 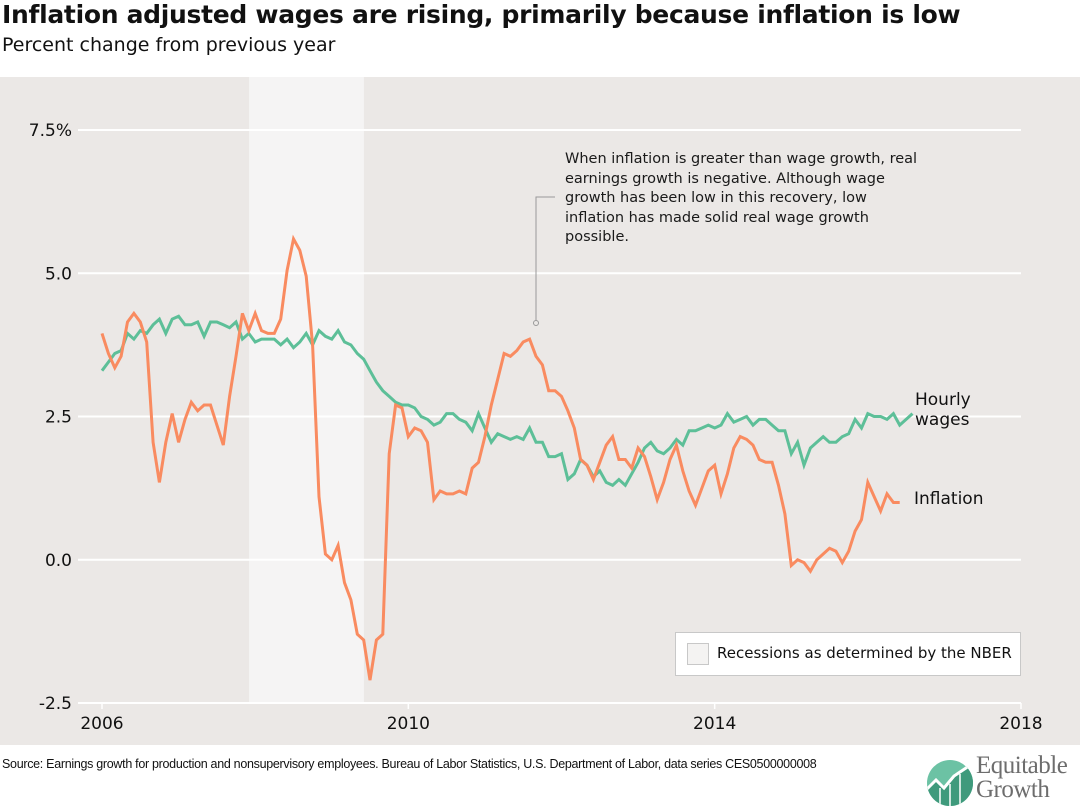 I want to click on y-tick-label: 5.0, so click(x=58, y=274).